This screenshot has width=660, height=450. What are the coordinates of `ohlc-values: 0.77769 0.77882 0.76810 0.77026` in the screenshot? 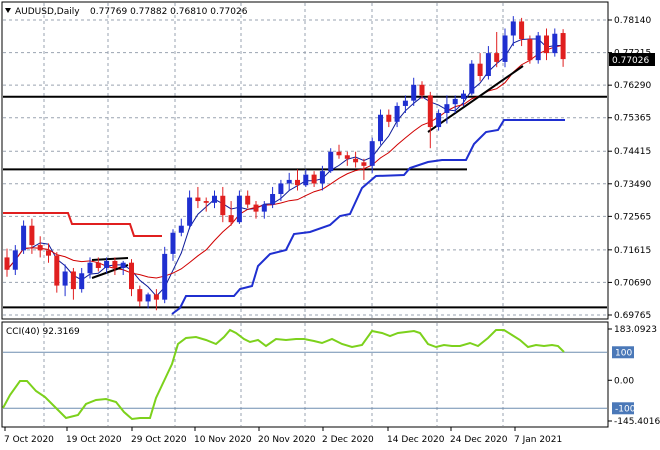 It's located at (169, 12).